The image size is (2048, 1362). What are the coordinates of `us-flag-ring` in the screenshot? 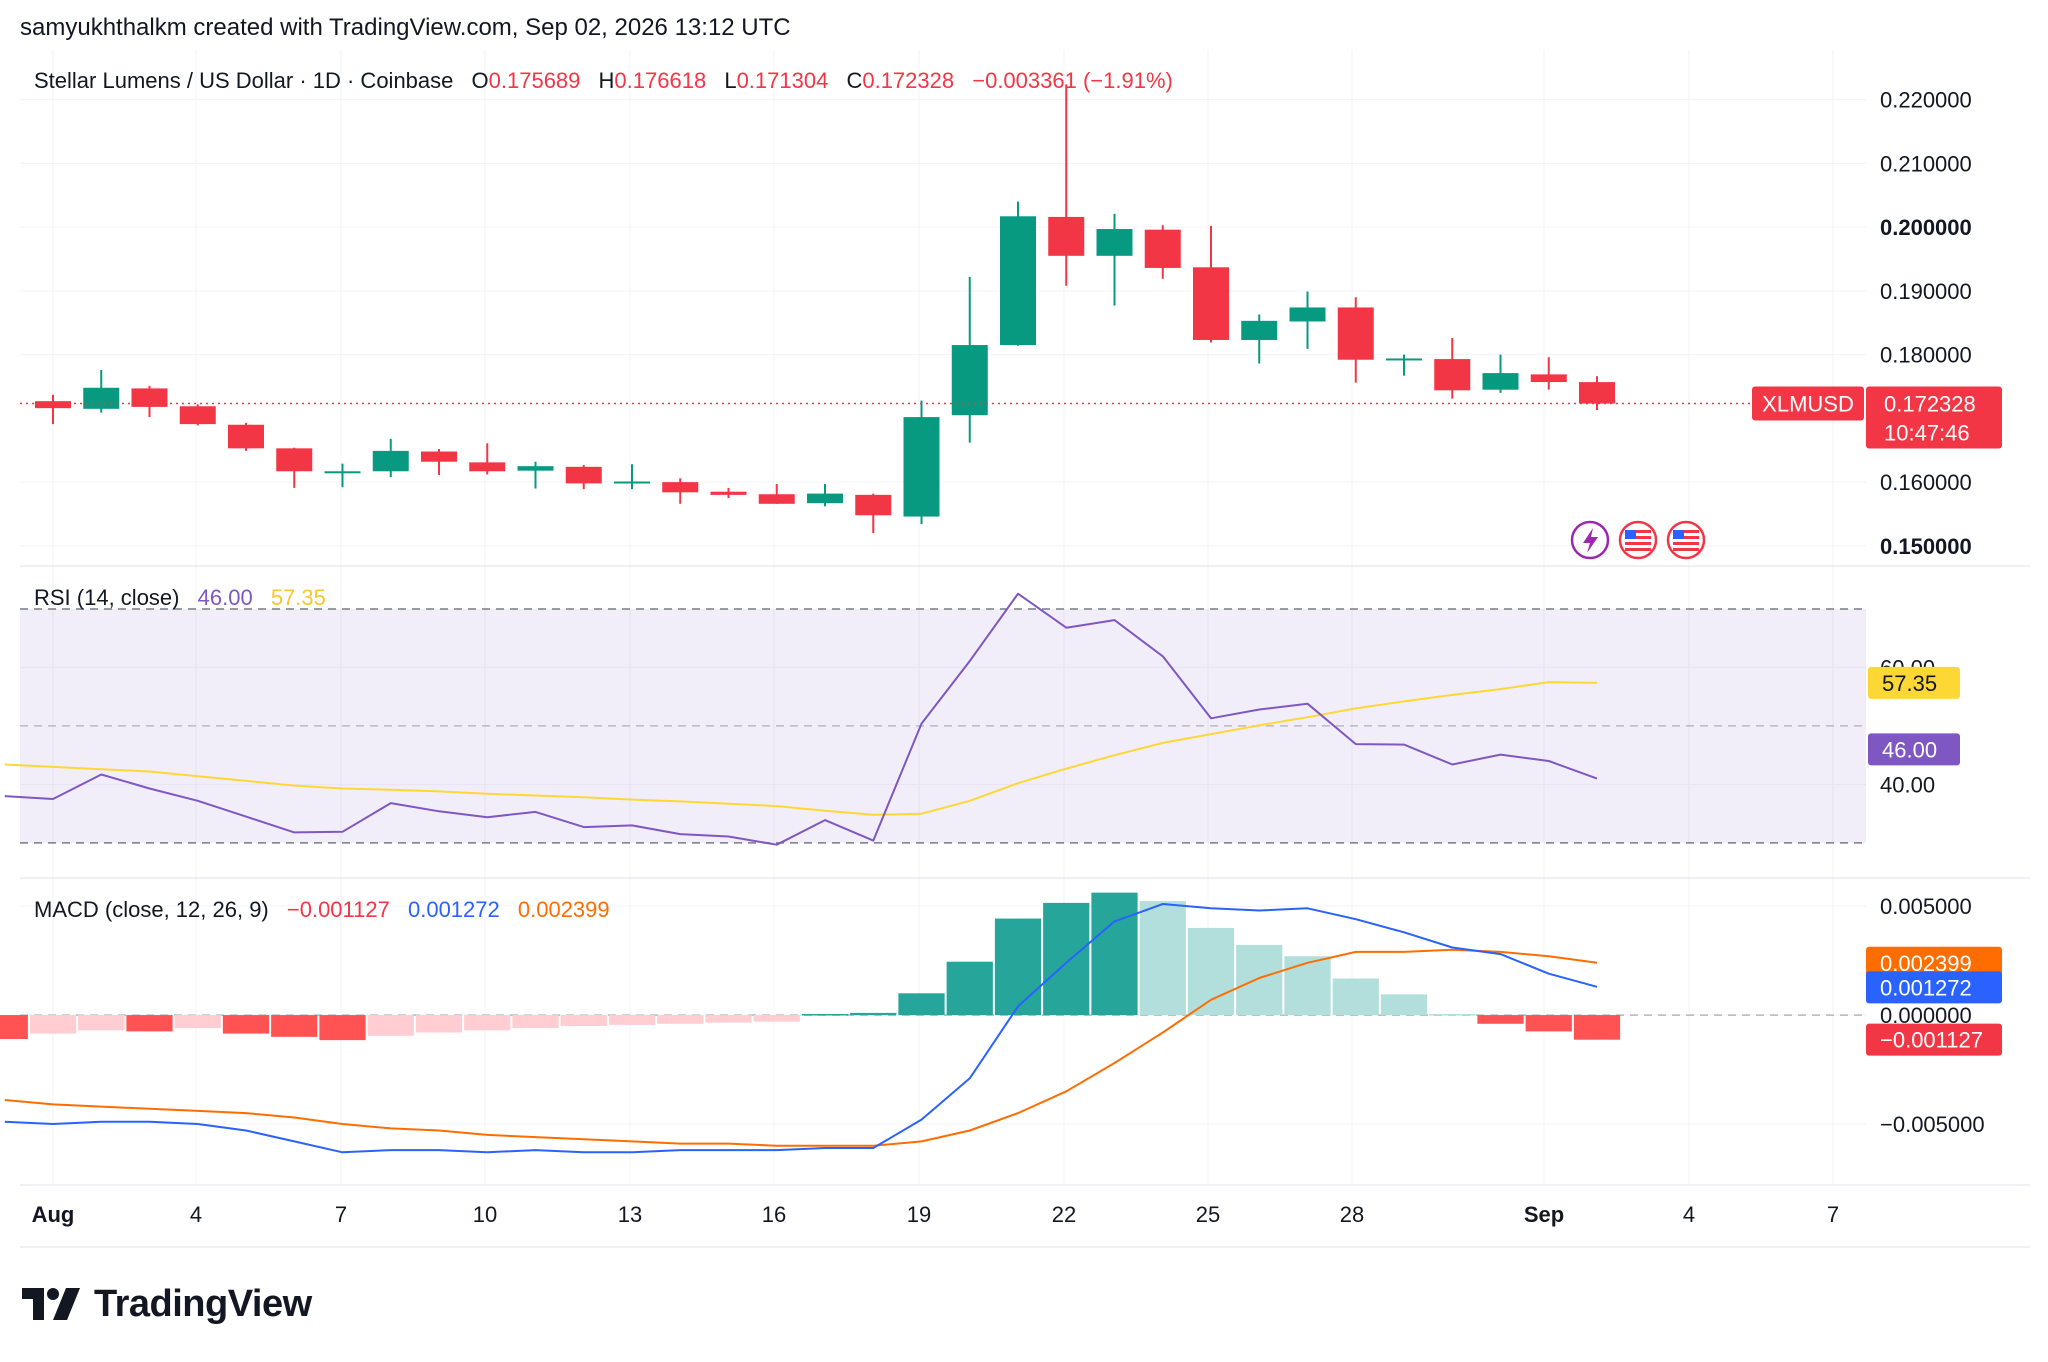 It's located at (1686, 540).